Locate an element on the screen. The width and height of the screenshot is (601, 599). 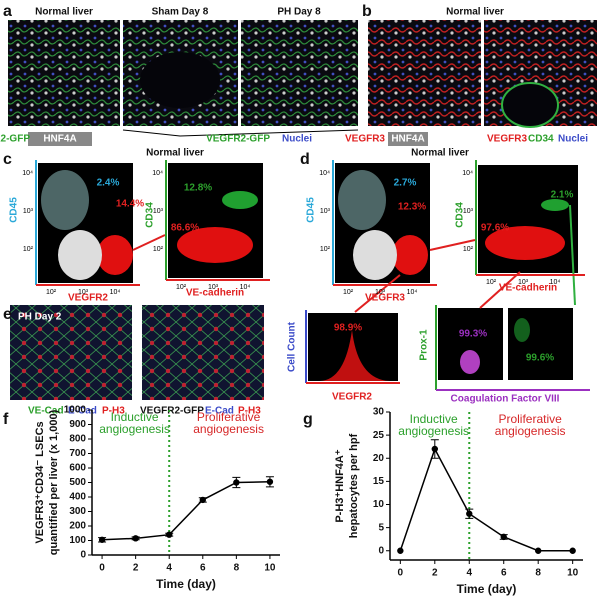
label: Nuclei is located at coordinates (297, 139).